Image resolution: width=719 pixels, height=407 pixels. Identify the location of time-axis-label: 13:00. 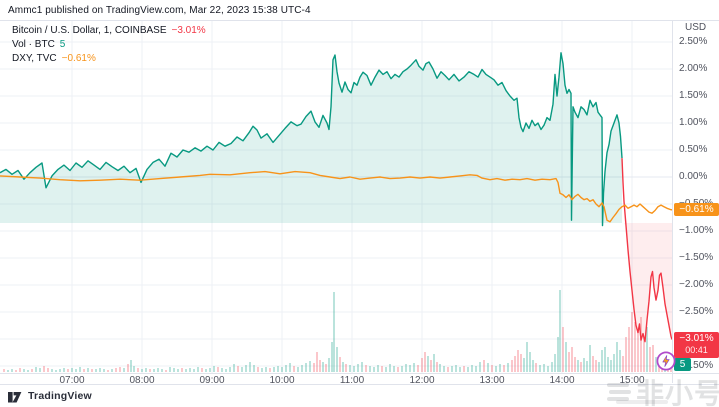
(492, 380).